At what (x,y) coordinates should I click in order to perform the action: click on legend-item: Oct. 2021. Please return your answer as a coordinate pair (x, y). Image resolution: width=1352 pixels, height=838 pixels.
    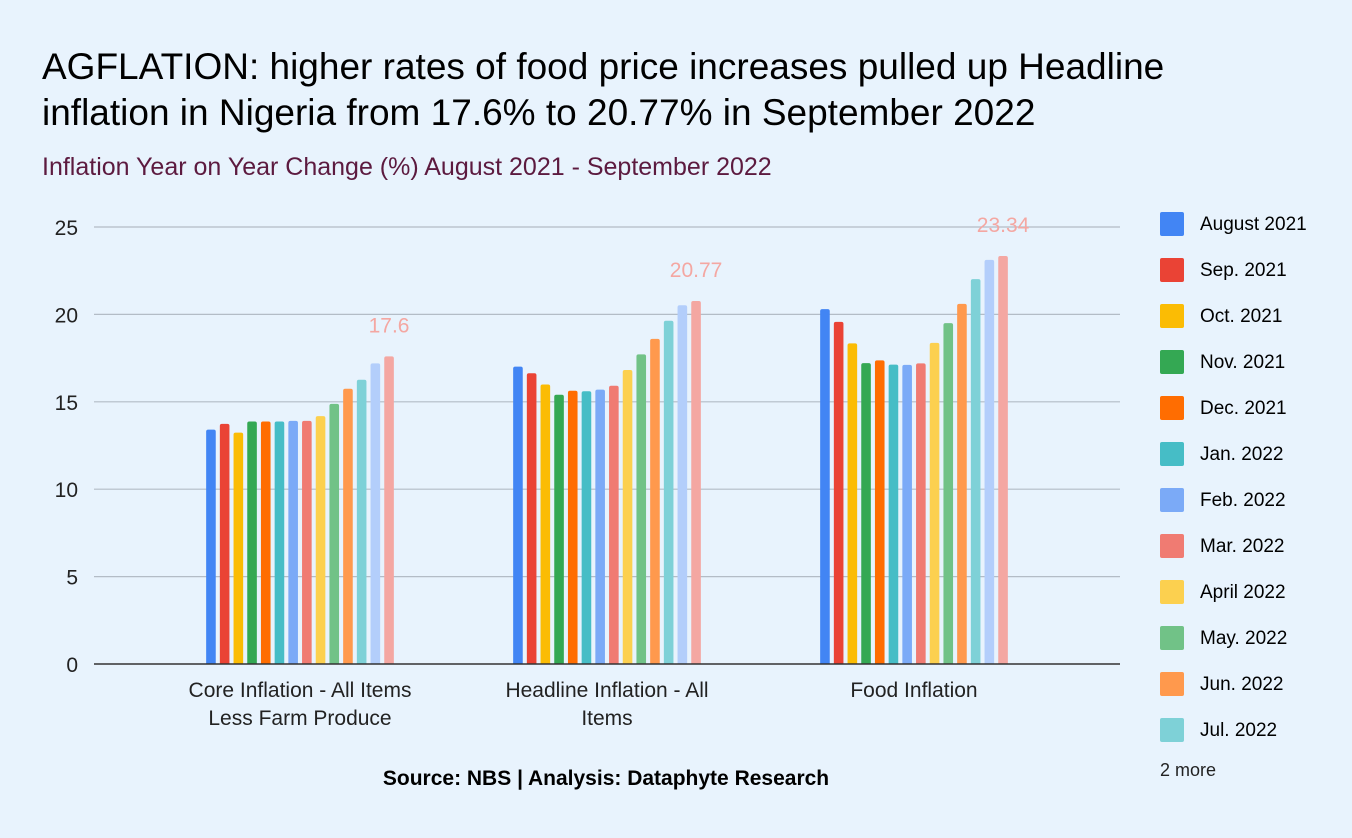
    Looking at the image, I should click on (1250, 327).